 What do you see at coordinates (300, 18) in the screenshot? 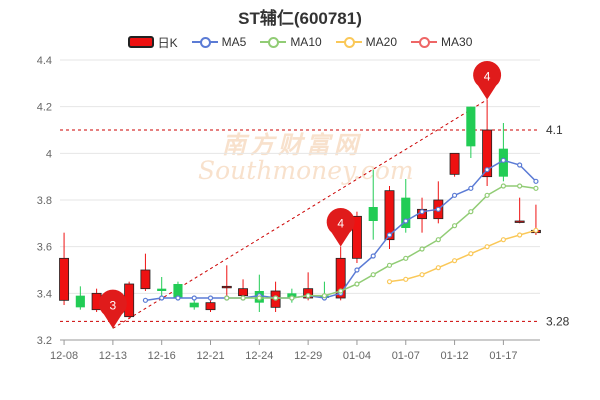
I see `chart-title: ST辅仁(600781)` at bounding box center [300, 18].